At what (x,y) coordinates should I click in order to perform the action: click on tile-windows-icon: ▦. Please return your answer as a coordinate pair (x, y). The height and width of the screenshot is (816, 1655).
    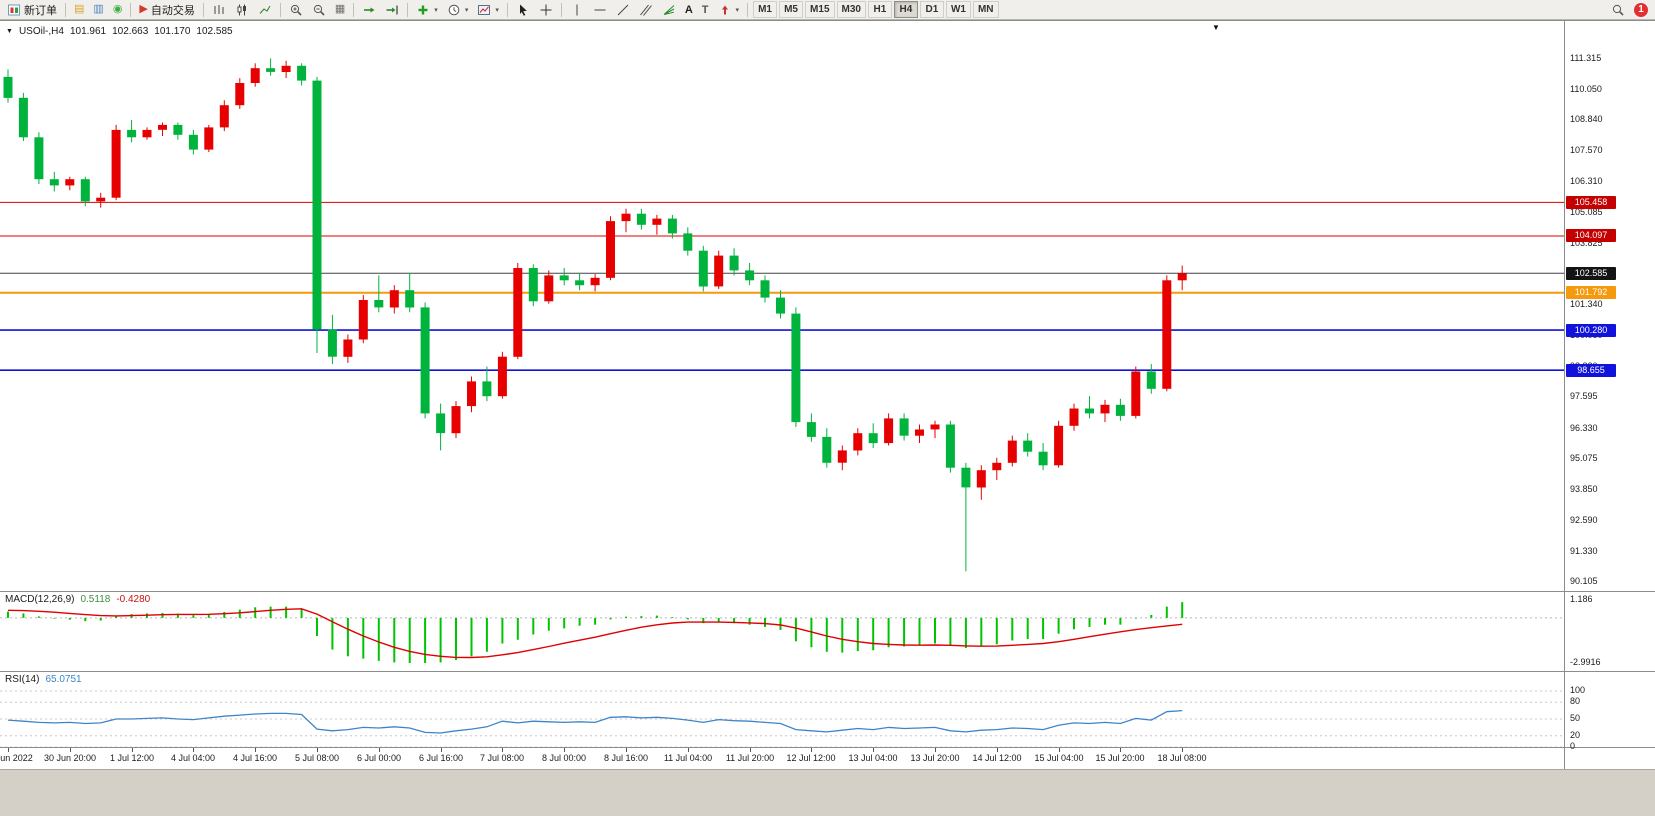
    Looking at the image, I should click on (340, 9).